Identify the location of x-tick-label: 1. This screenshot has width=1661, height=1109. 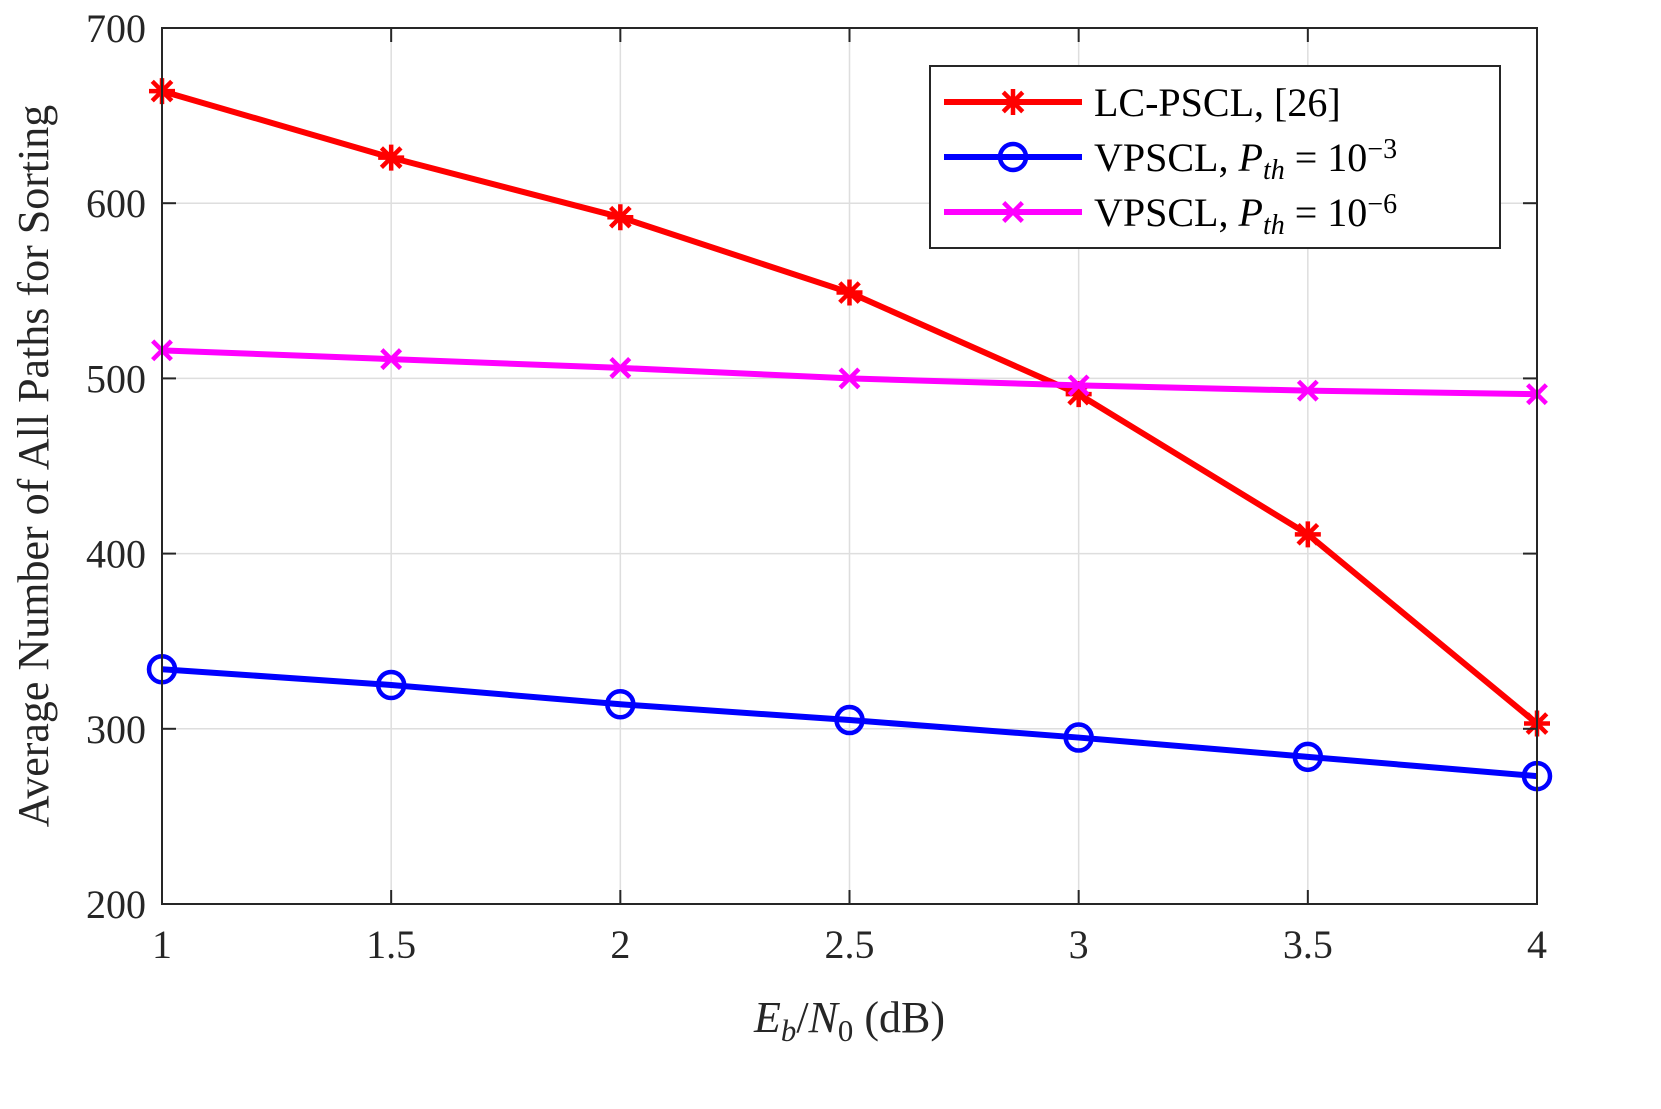
(162, 944).